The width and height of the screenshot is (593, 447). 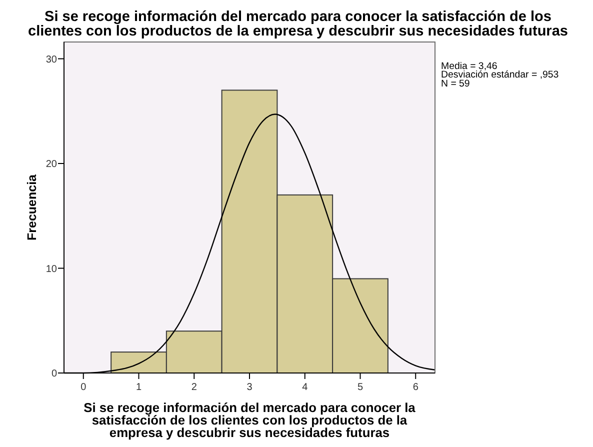 I want to click on y-tick-label: 30, so click(x=52, y=60).